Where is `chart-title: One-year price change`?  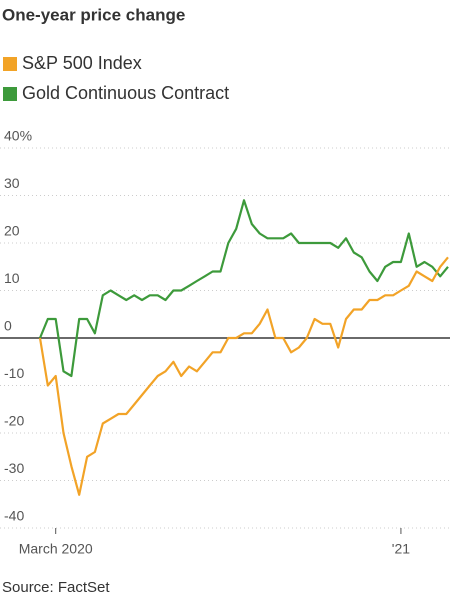 chart-title: One-year price change is located at coordinates (93, 14).